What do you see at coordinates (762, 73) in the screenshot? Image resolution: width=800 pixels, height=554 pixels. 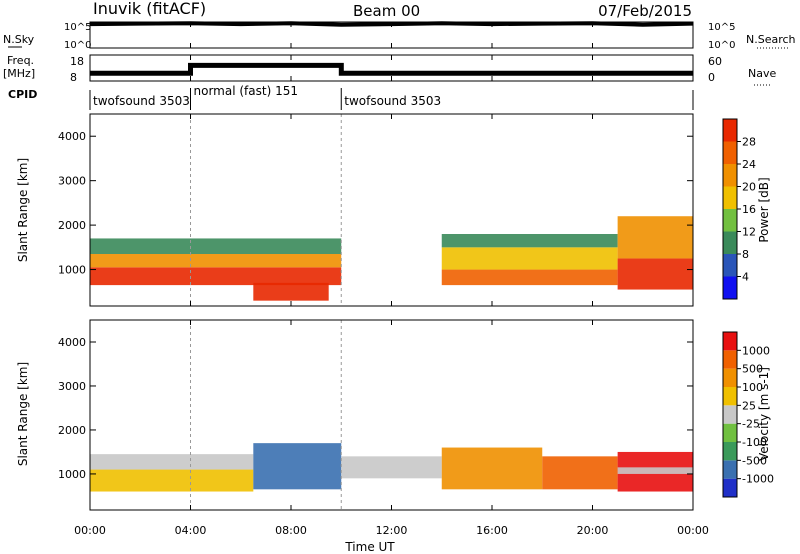 I see `nave-label: Nave` at bounding box center [762, 73].